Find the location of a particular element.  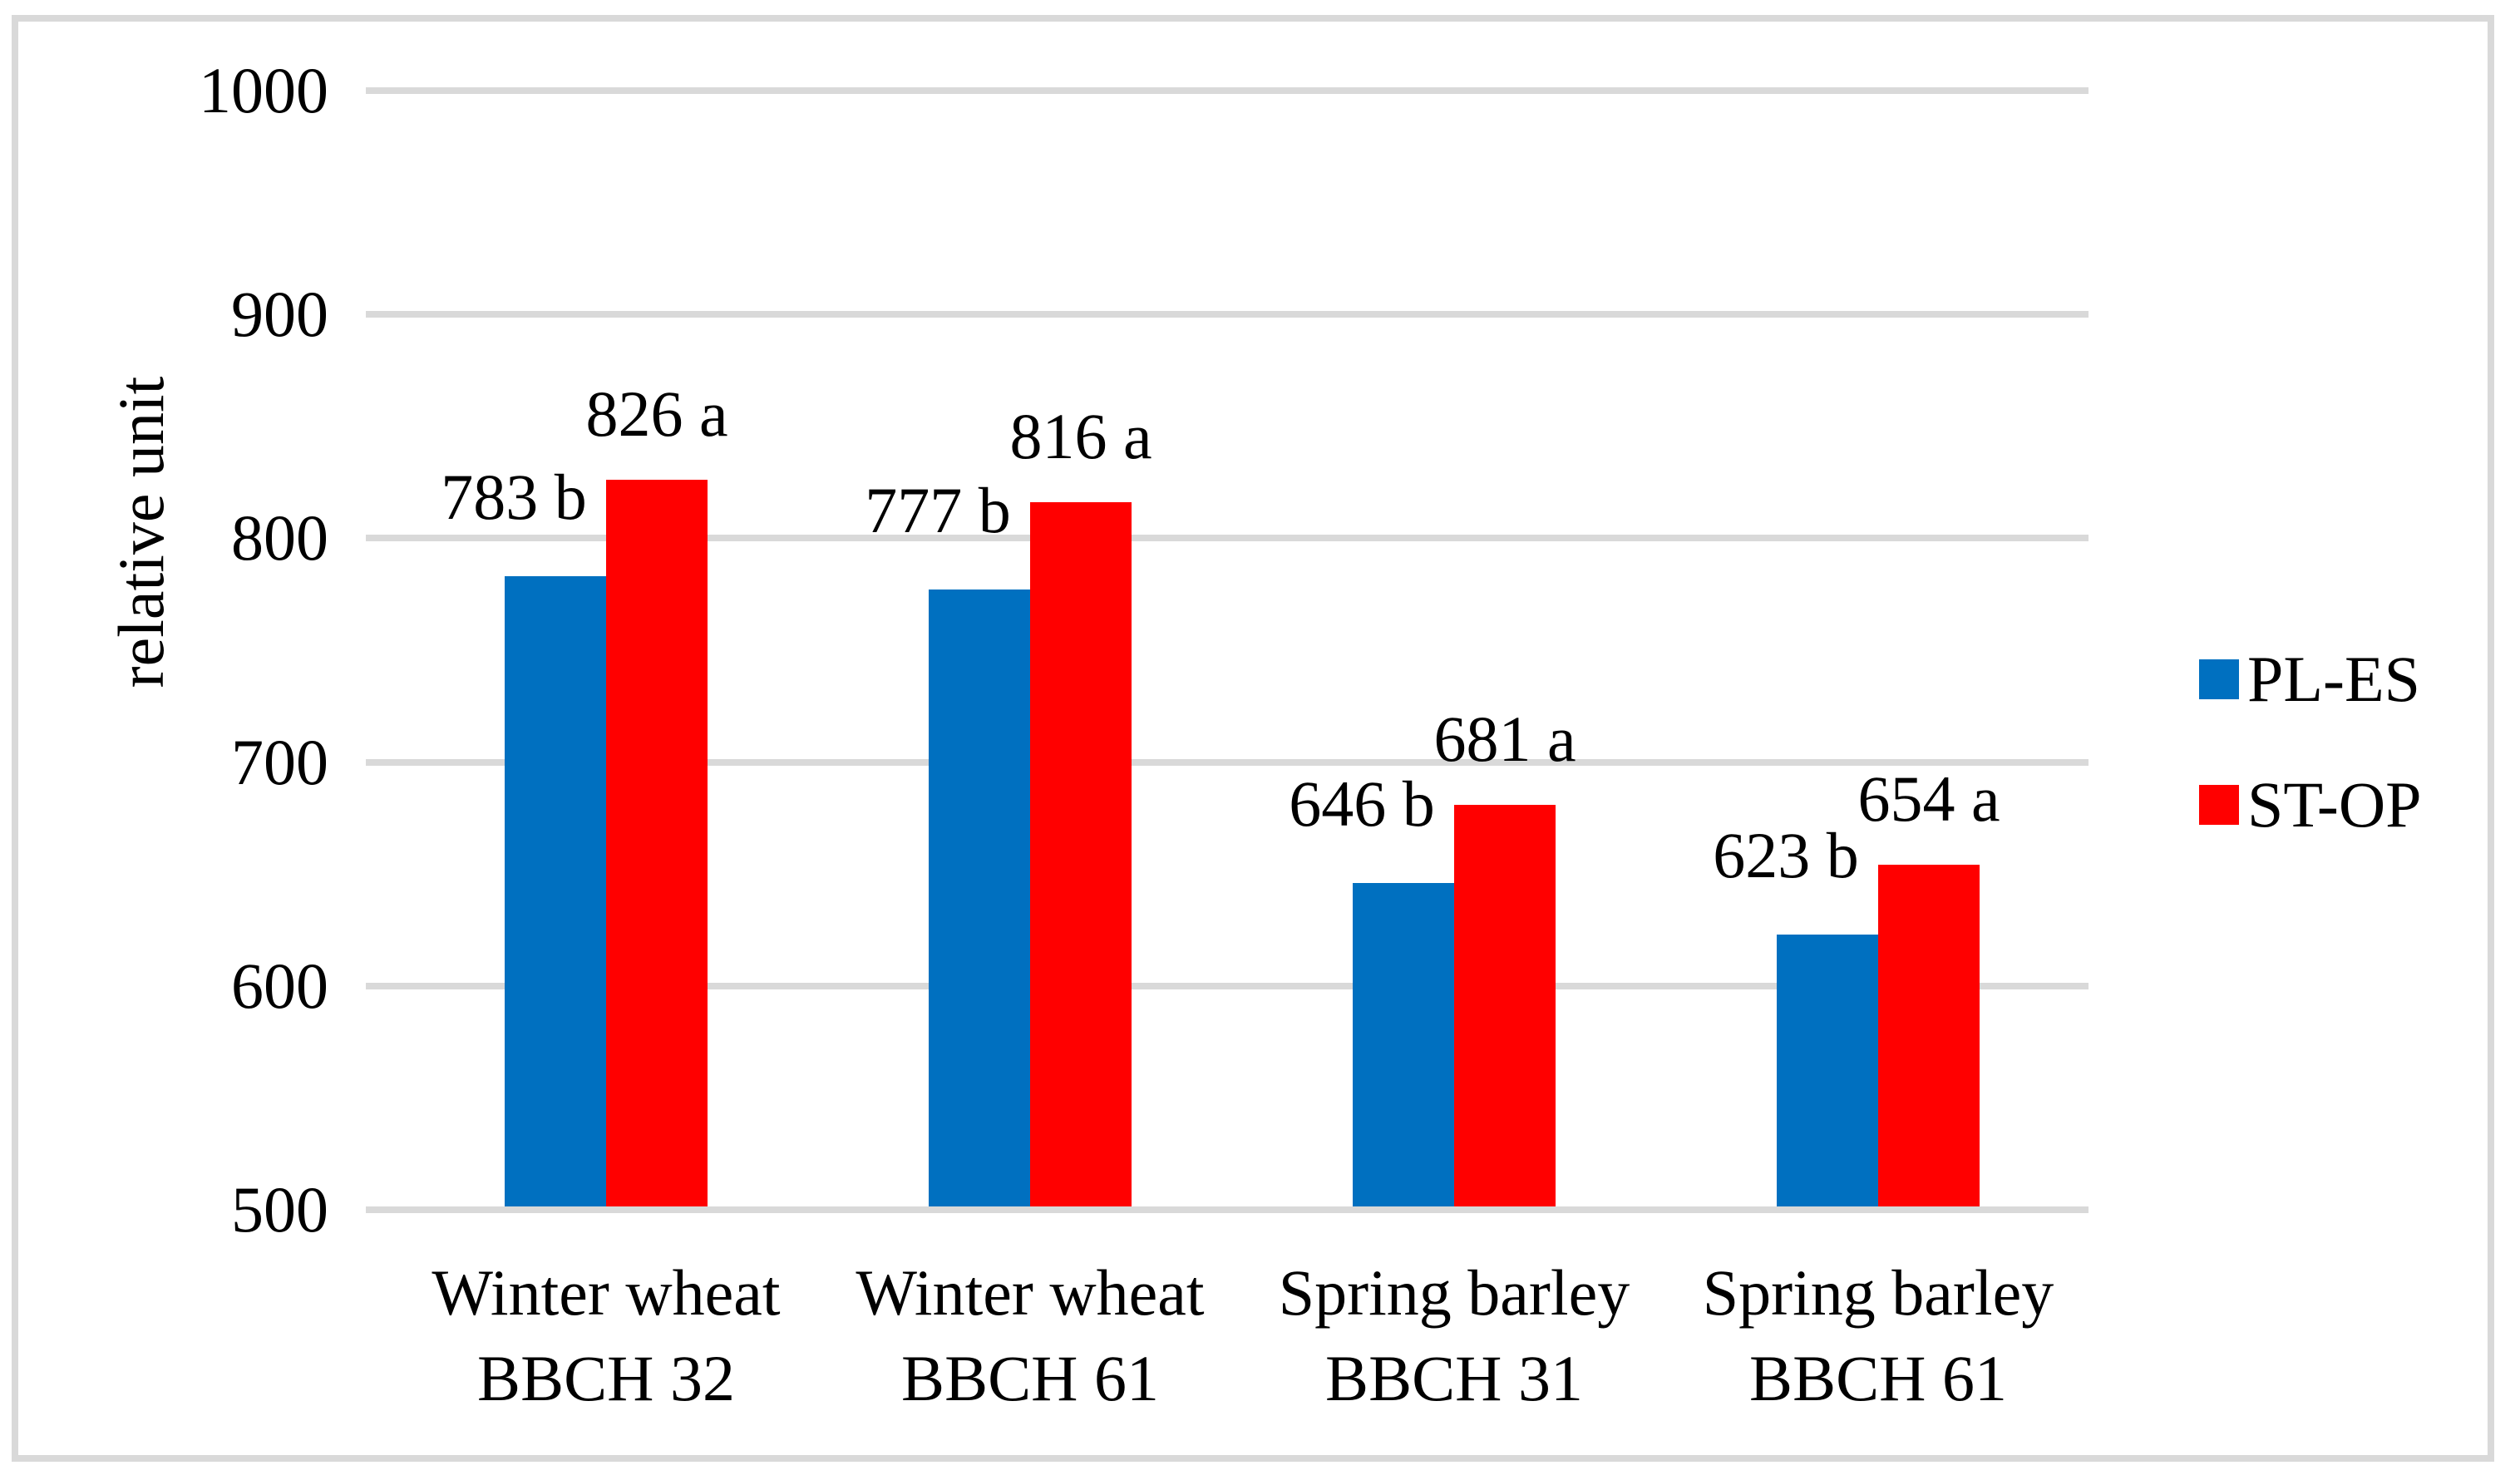

y-tick-label-1000: 1000 is located at coordinates (263, 89).